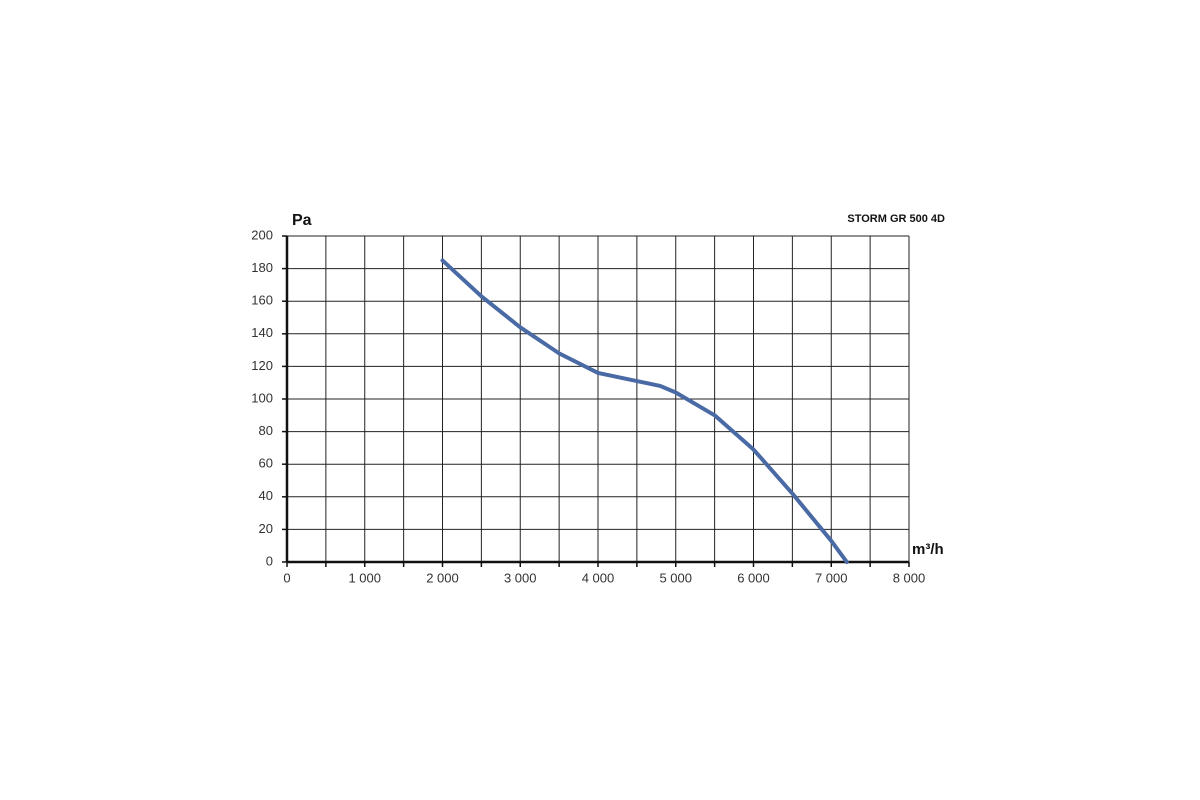  Describe the element at coordinates (675, 577) in the screenshot. I see `x-tick-label: 5 000` at that location.